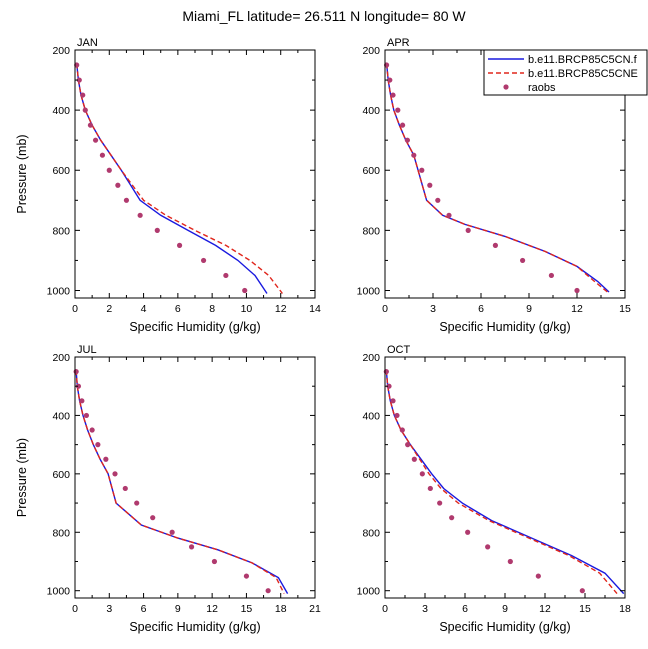 This screenshot has height=649, width=648. Describe the element at coordinates (61, 111) in the screenshot. I see `y-tick-label-jan-1: 400` at that location.